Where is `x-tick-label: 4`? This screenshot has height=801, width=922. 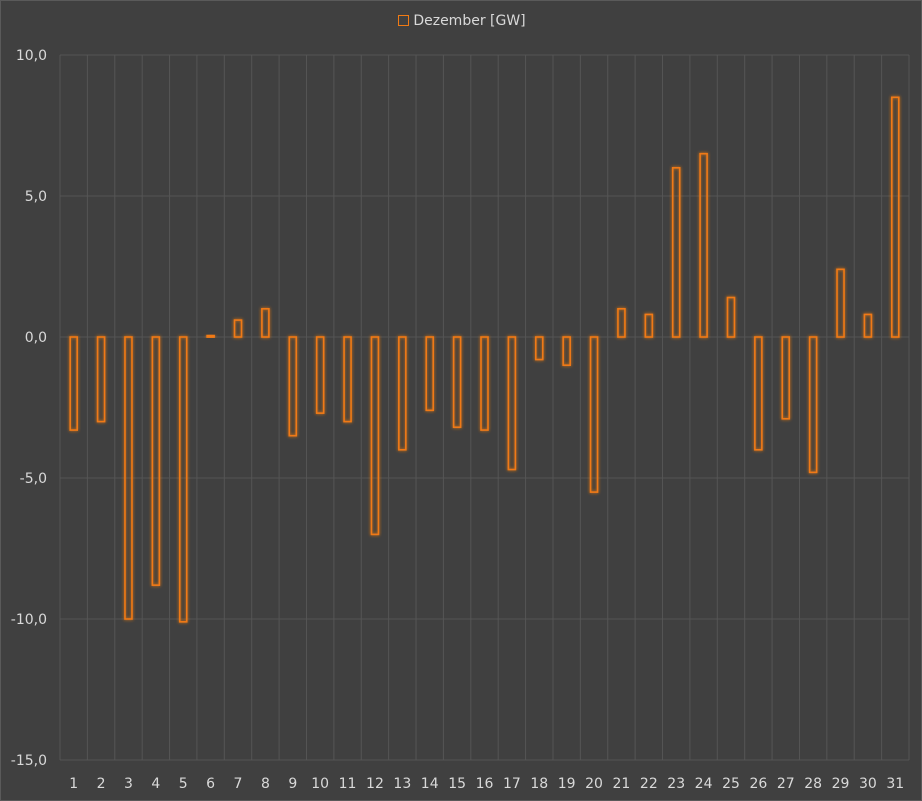
x-tick-label: 4 is located at coordinates (155, 784).